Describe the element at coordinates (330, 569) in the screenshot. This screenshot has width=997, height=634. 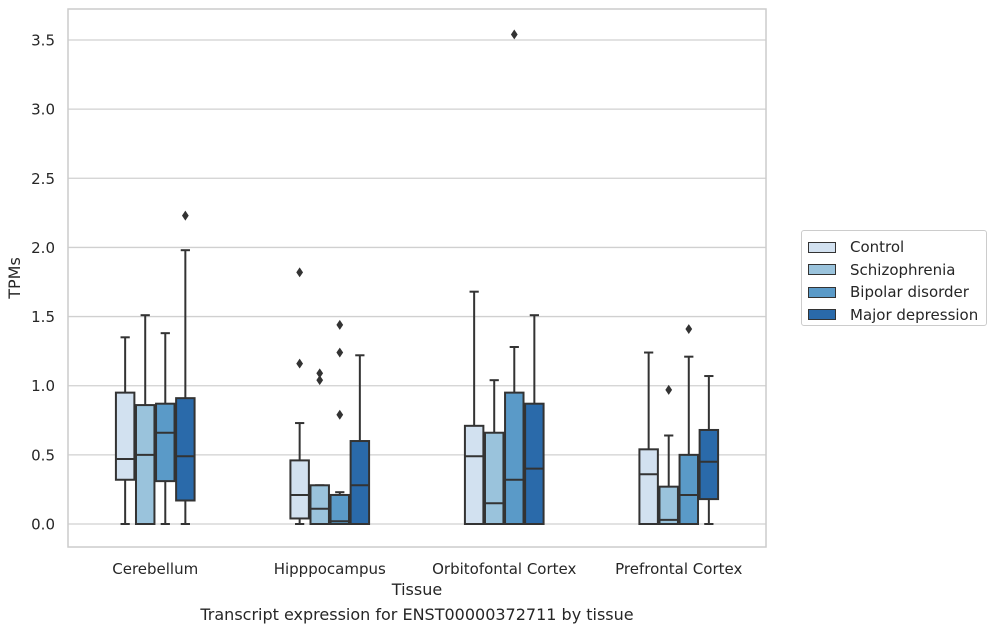
I see `x-tick-label: Hipppocampus` at that location.